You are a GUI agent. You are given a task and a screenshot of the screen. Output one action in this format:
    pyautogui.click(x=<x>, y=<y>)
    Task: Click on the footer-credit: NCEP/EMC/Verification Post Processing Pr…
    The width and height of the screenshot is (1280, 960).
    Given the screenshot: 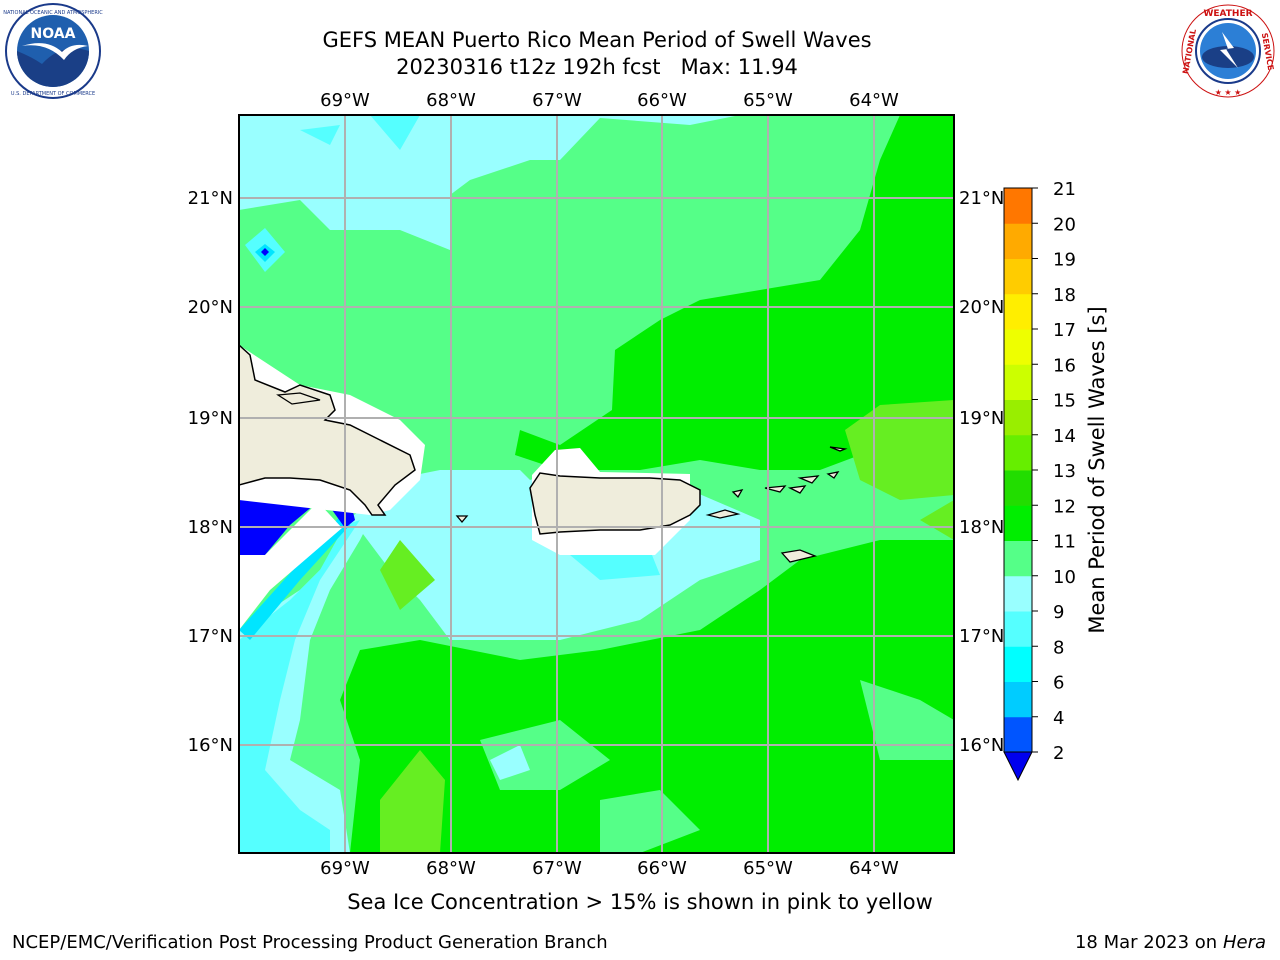 What is the action you would take?
    pyautogui.click(x=310, y=942)
    